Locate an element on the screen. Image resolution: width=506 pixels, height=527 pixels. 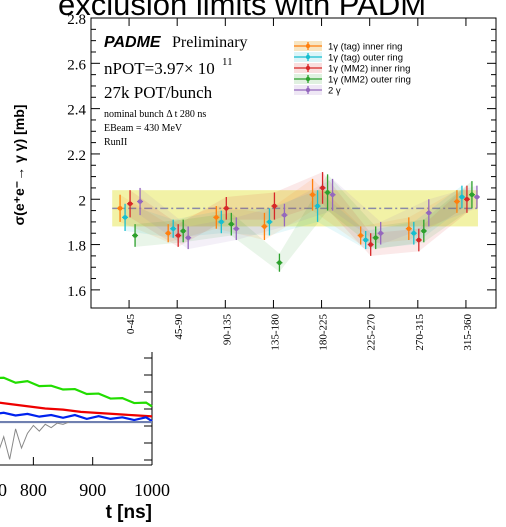
legend-label: 1γ (tag) outer ring is located at coordinates (365, 58).